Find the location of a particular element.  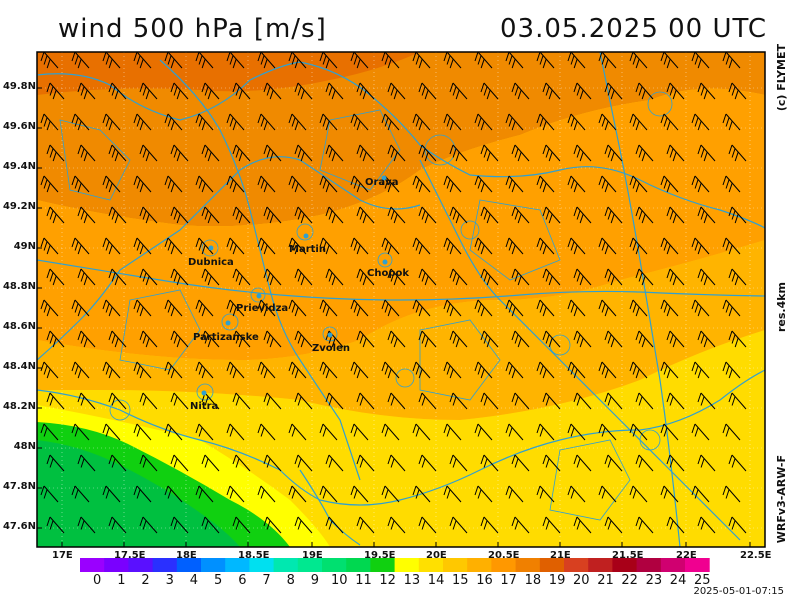

lon-label: 20E is located at coordinates (436, 555).